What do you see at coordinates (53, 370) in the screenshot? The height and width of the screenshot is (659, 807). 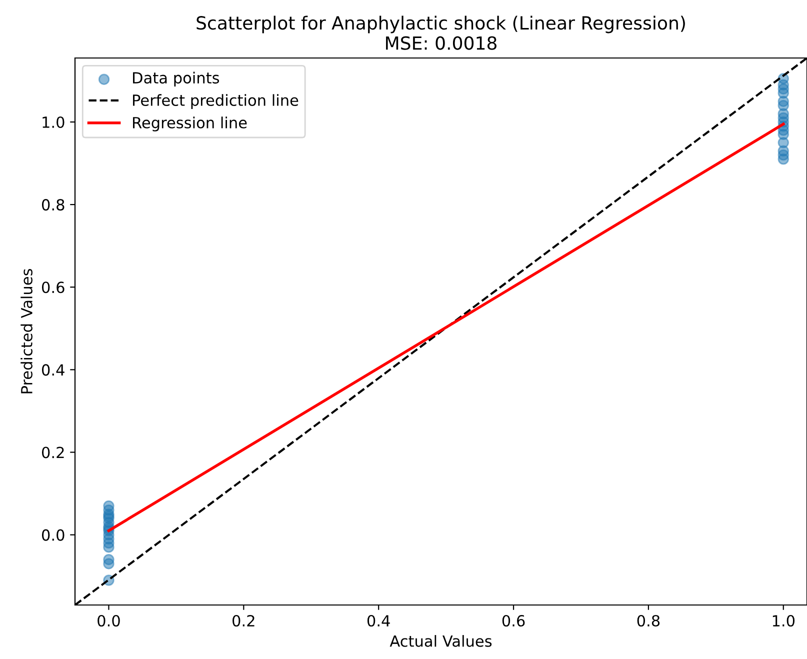 I see `y-tick-label: 0.4` at bounding box center [53, 370].